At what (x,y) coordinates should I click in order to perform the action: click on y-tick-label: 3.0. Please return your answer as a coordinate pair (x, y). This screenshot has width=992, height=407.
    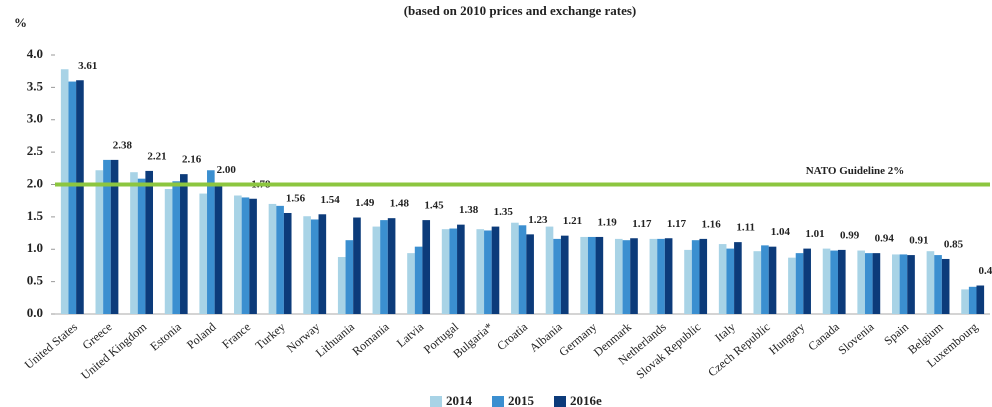
    Looking at the image, I should click on (35, 118).